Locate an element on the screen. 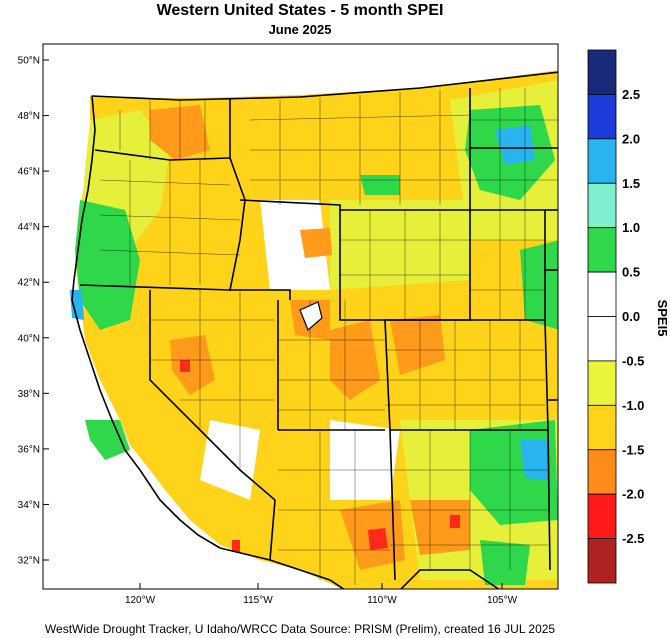 The width and height of the screenshot is (670, 638). lat-tick-label: 46°N is located at coordinates (29, 172).